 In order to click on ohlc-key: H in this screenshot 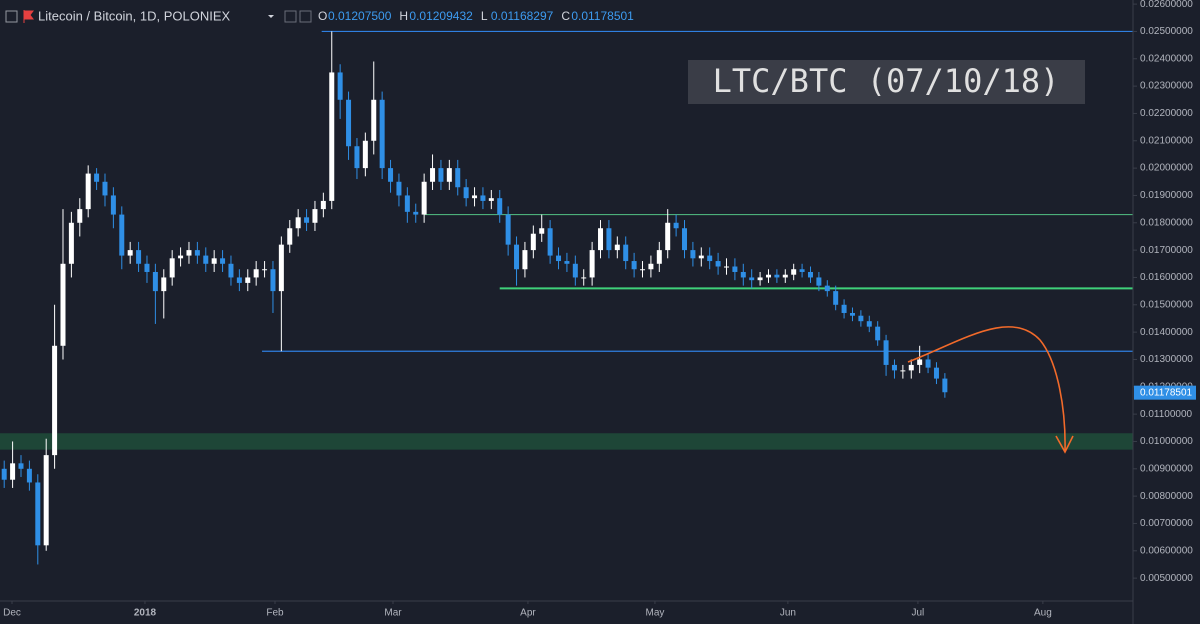, I will do `click(403, 16)`.